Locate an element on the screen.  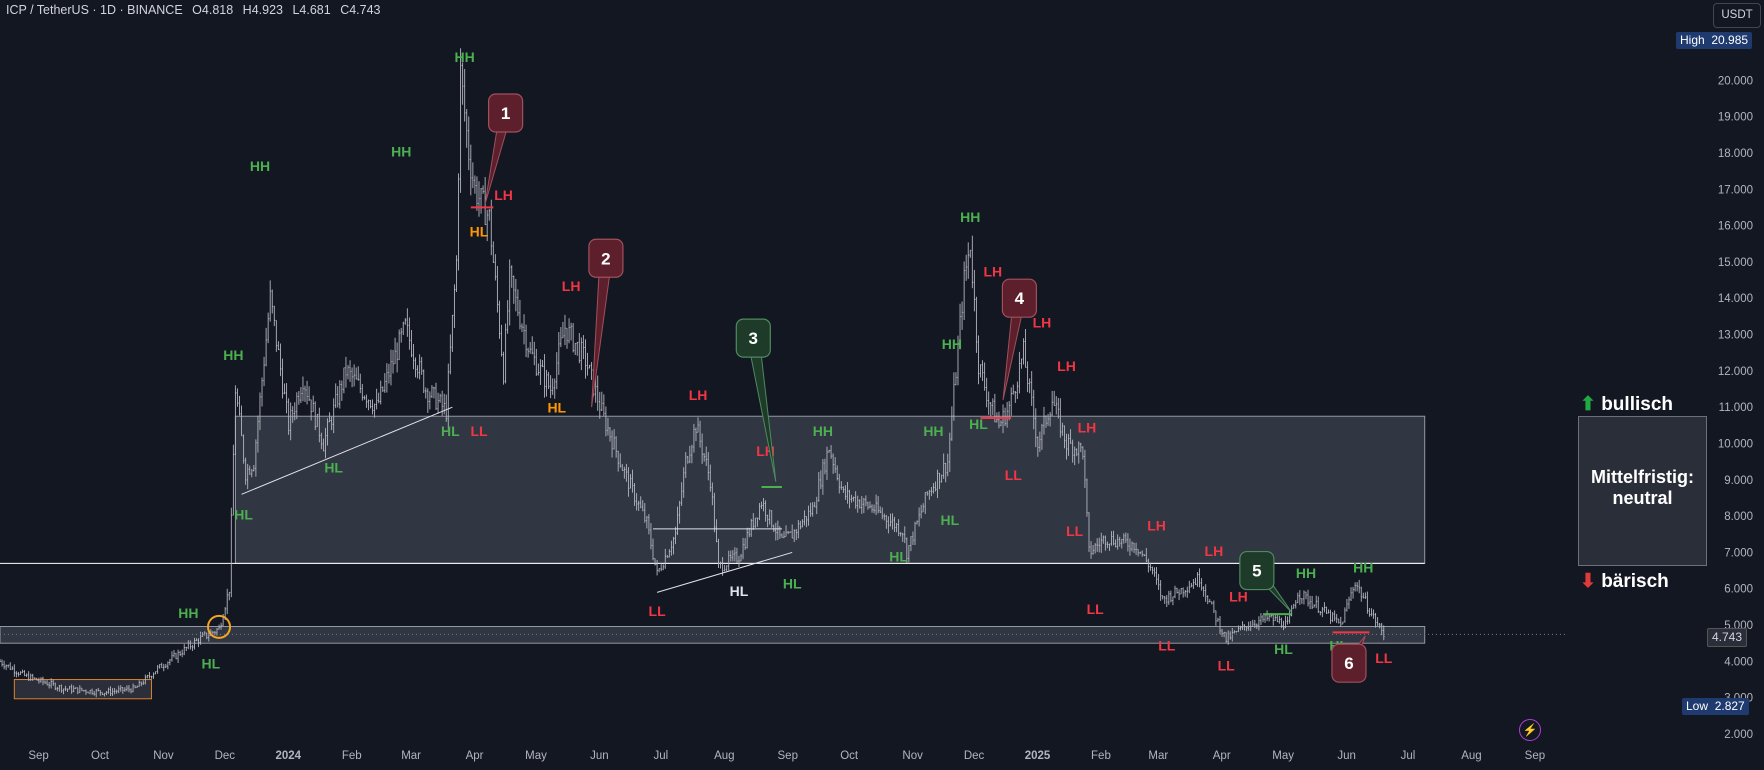
last-price-badge: 4.743 is located at coordinates (1727, 637).